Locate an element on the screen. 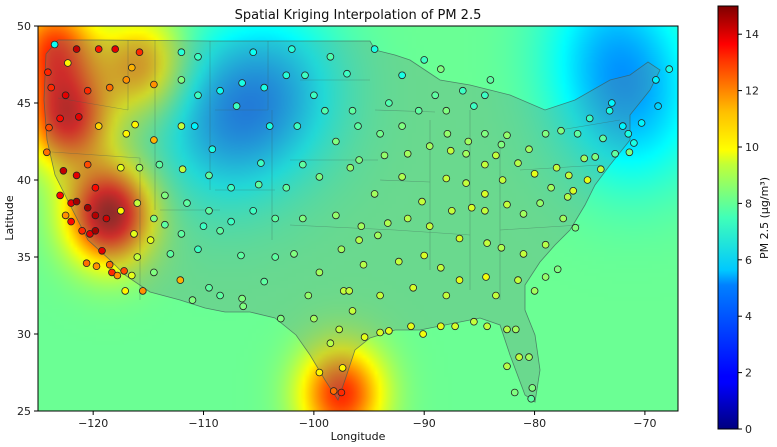 This screenshot has height=447, width=777. colorbar-tick-label: 0 is located at coordinates (748, 429).